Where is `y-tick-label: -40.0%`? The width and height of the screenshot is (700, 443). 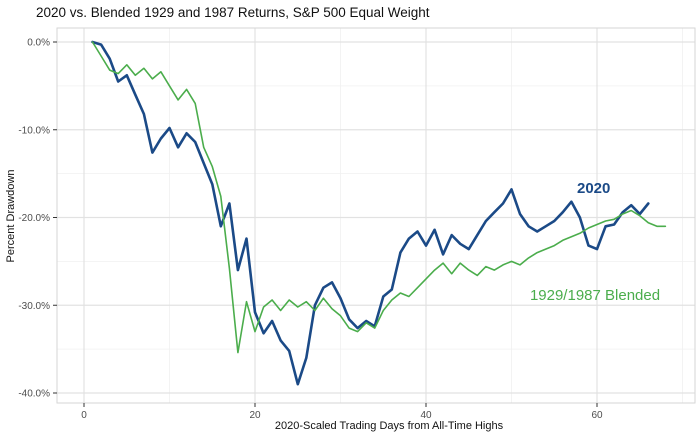
y-tick-label: -40.0% is located at coordinates (34, 394).